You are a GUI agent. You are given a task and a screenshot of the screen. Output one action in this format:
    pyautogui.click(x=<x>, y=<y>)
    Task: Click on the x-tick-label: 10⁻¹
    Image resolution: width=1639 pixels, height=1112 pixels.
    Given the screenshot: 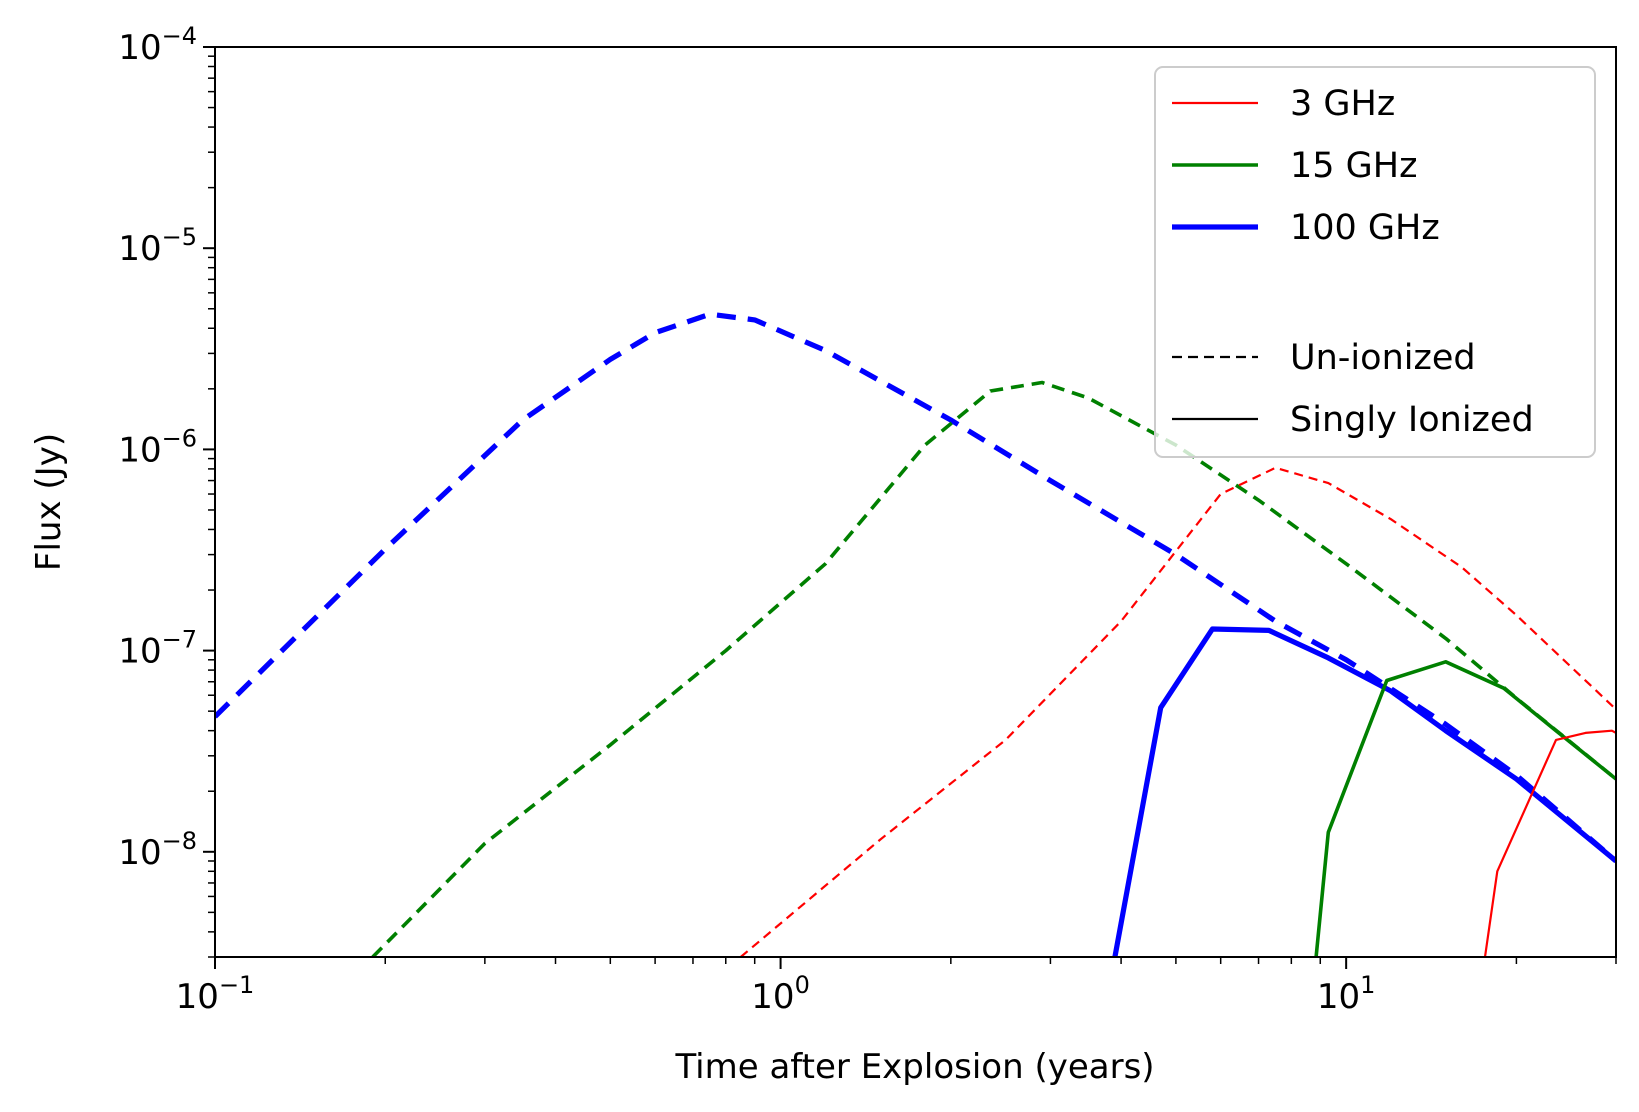 What is the action you would take?
    pyautogui.click(x=215, y=994)
    